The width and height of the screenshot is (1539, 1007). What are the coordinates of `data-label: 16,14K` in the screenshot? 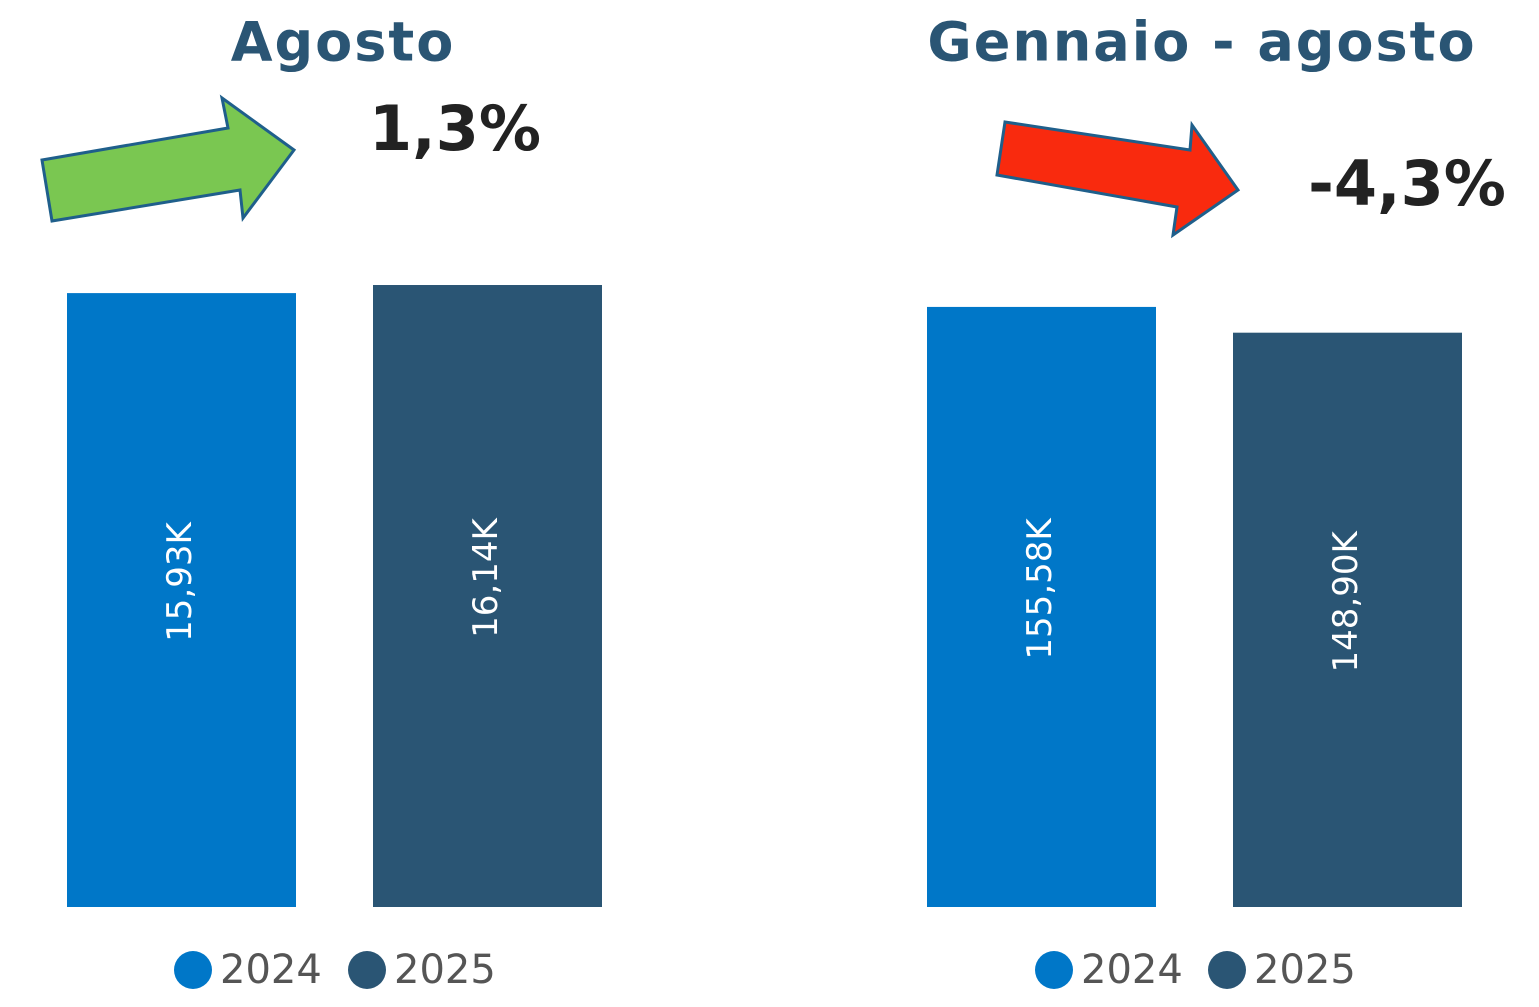 It's located at (486, 576).